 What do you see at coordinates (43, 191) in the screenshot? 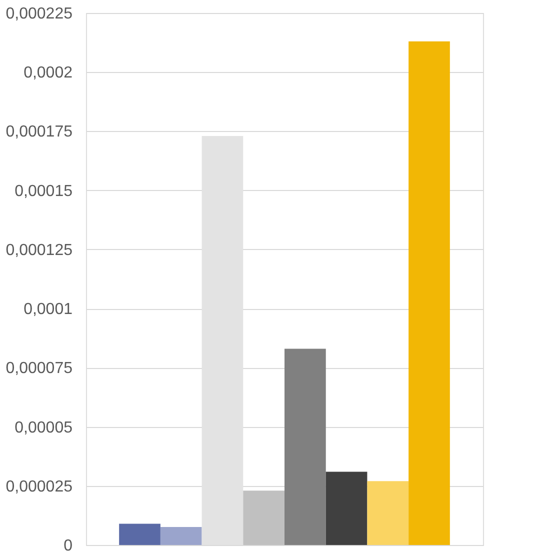
I see `y-tick-label: 0,00015` at bounding box center [43, 191].